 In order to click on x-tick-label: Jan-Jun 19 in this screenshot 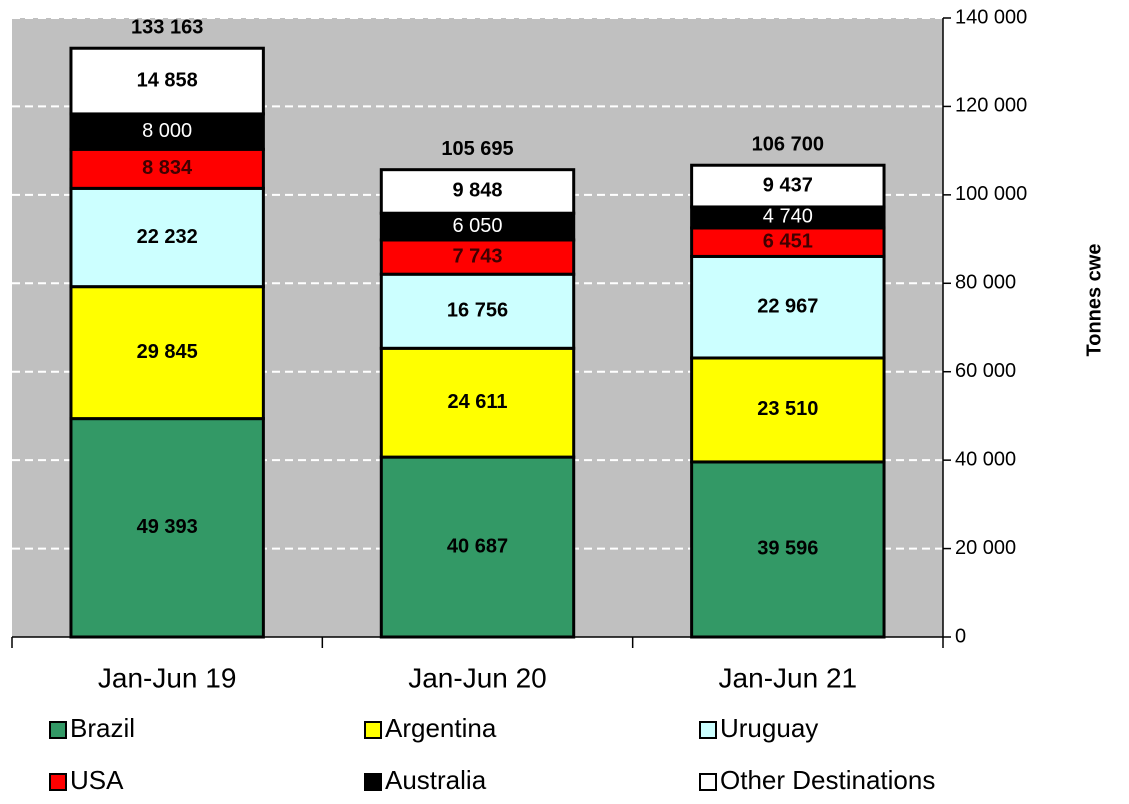, I will do `click(167, 677)`.